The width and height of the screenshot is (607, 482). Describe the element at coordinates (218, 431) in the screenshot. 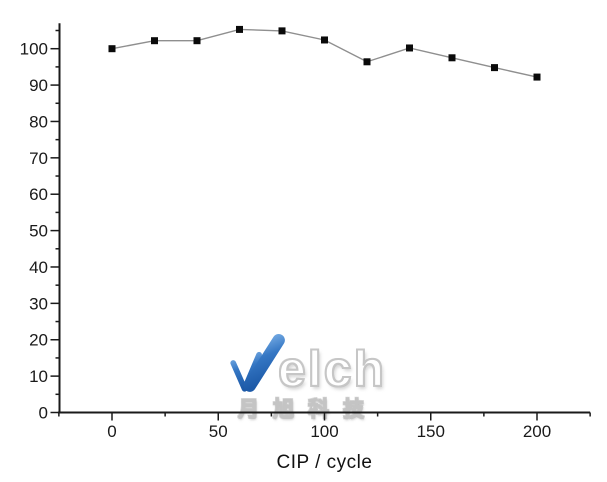

I see `x-tick-label: 50` at that location.